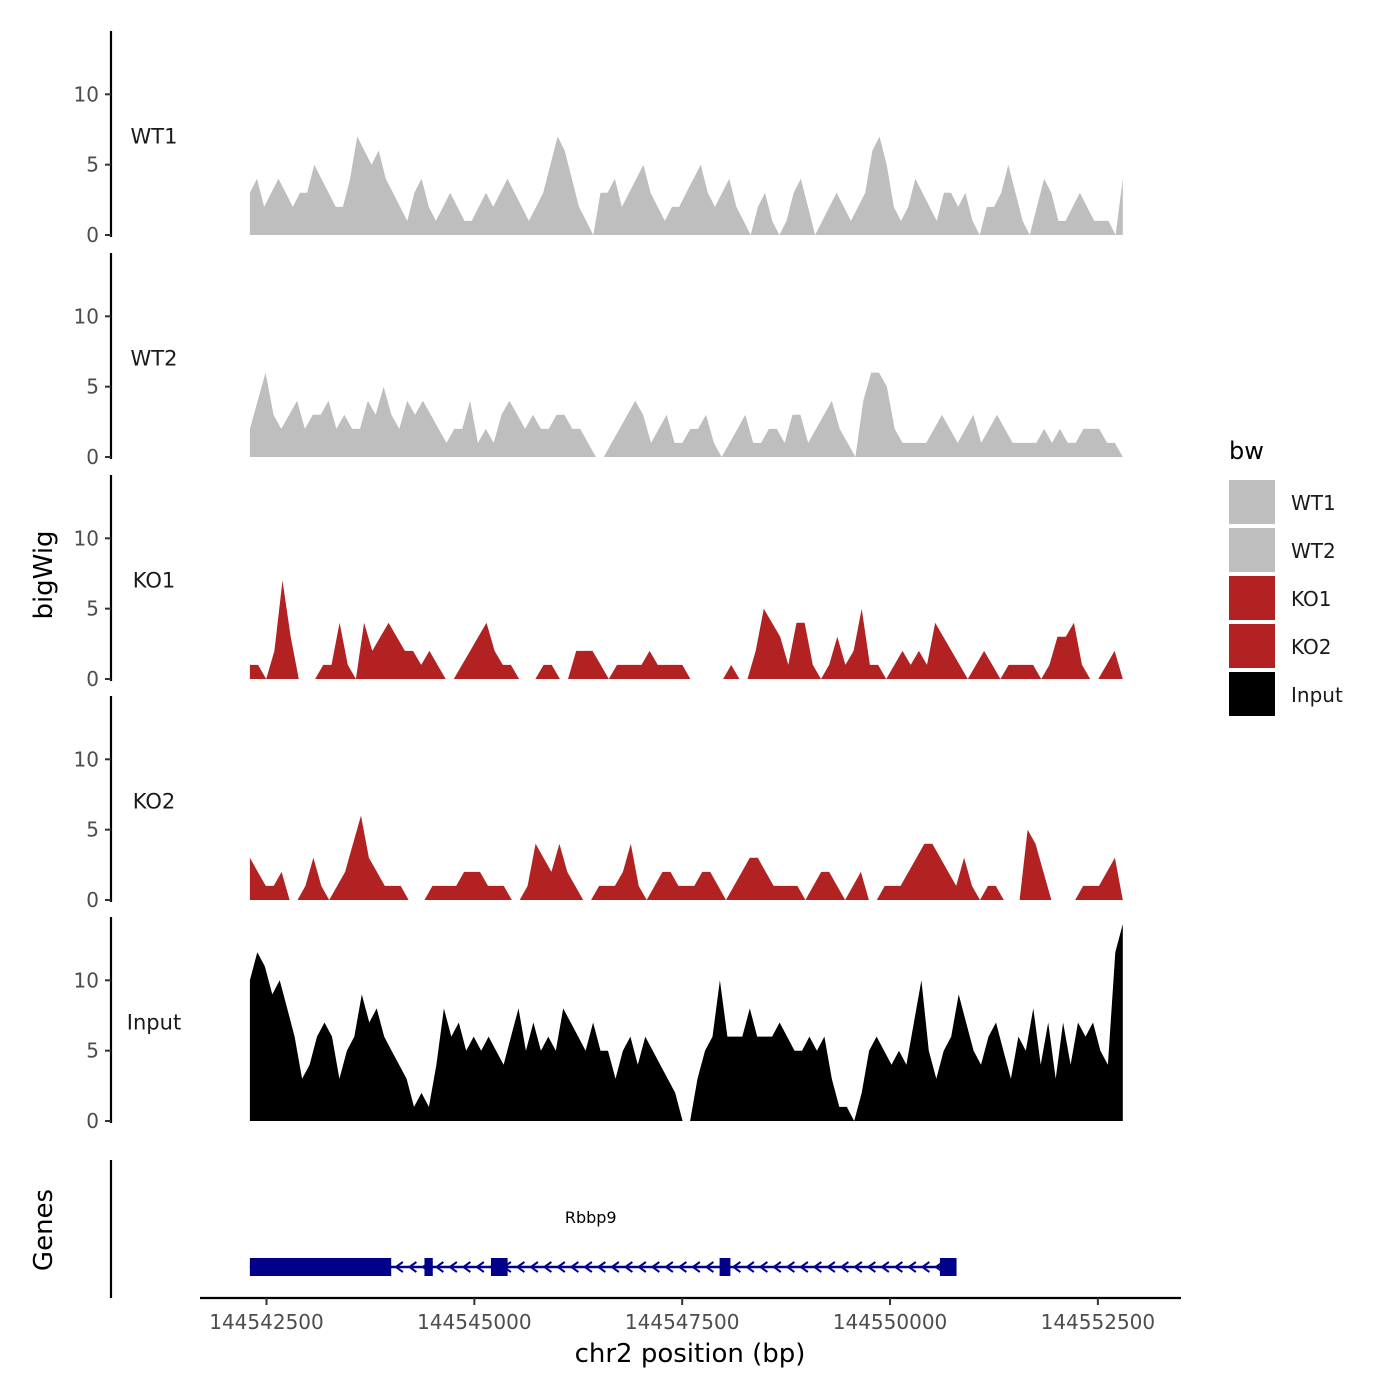  I want to click on x-tick-label: 144542500, so click(266, 1322).